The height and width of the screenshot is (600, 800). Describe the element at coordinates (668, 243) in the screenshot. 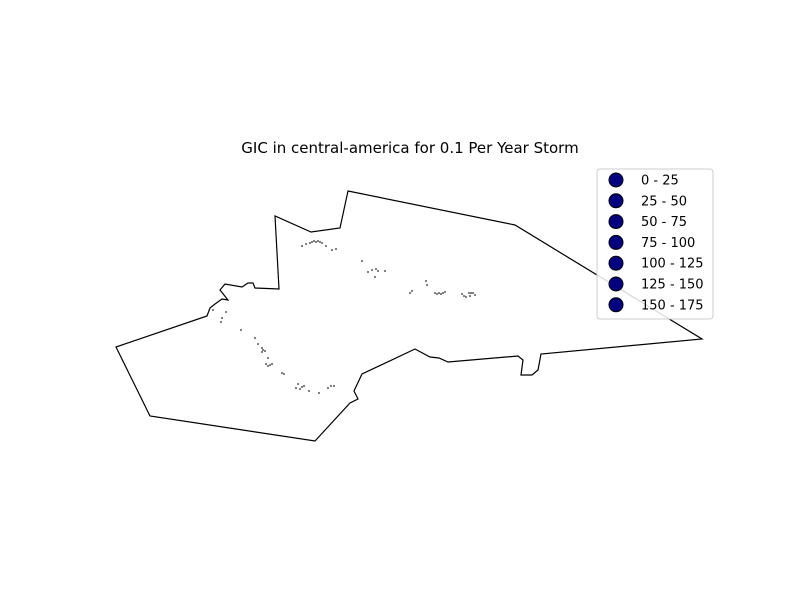

I see `legend-label: 75 - 100` at that location.